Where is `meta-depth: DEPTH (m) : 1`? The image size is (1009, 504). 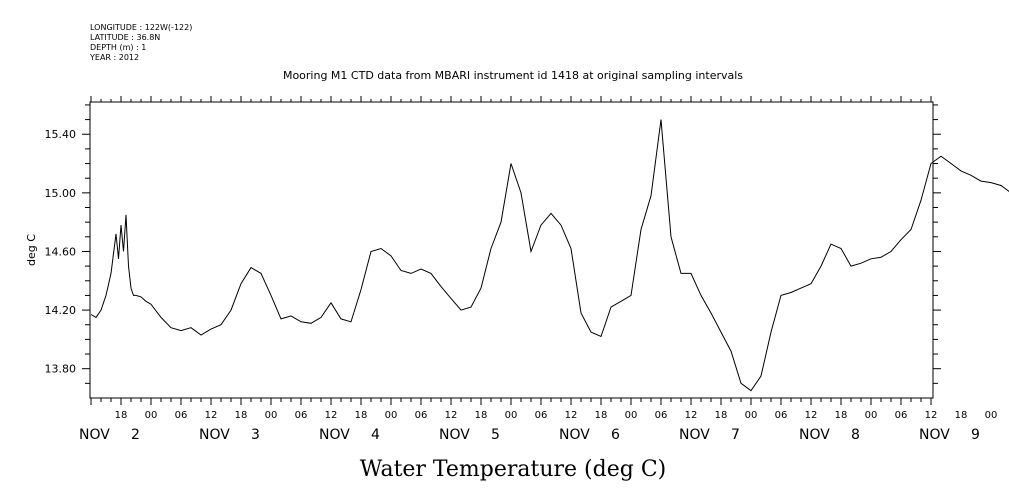 meta-depth: DEPTH (m) : 1 is located at coordinates (118, 47).